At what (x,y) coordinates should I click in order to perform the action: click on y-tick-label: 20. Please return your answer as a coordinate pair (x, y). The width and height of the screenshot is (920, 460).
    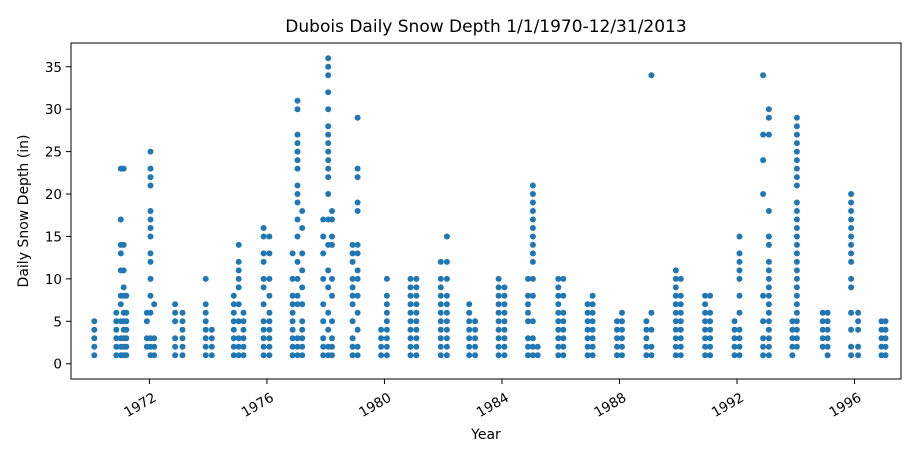
    Looking at the image, I should click on (53, 195).